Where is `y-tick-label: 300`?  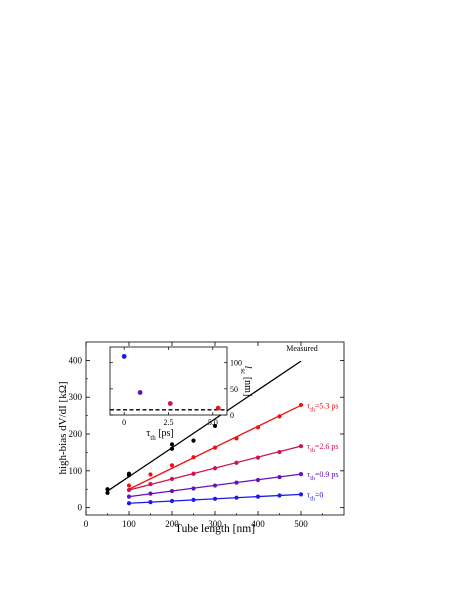 y-tick-label: 300 is located at coordinates (76, 397).